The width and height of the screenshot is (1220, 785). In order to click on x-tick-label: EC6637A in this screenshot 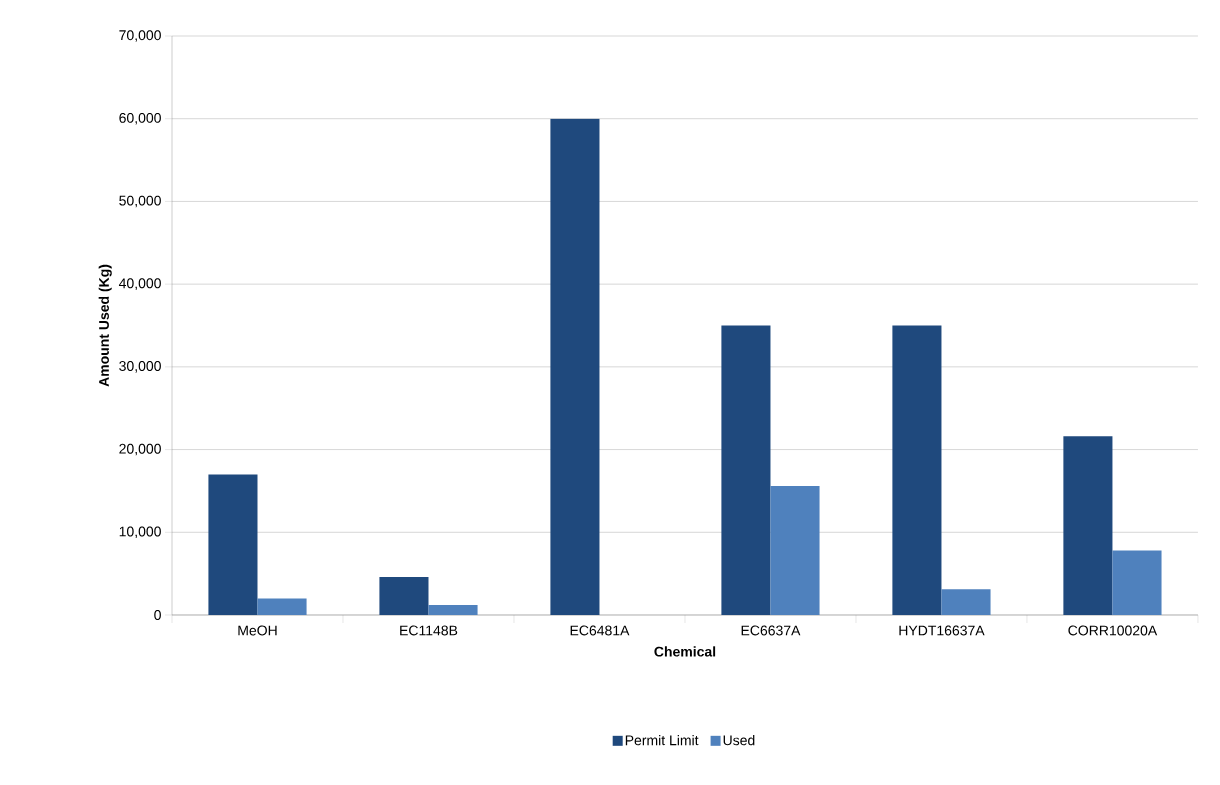, I will do `click(771, 630)`.